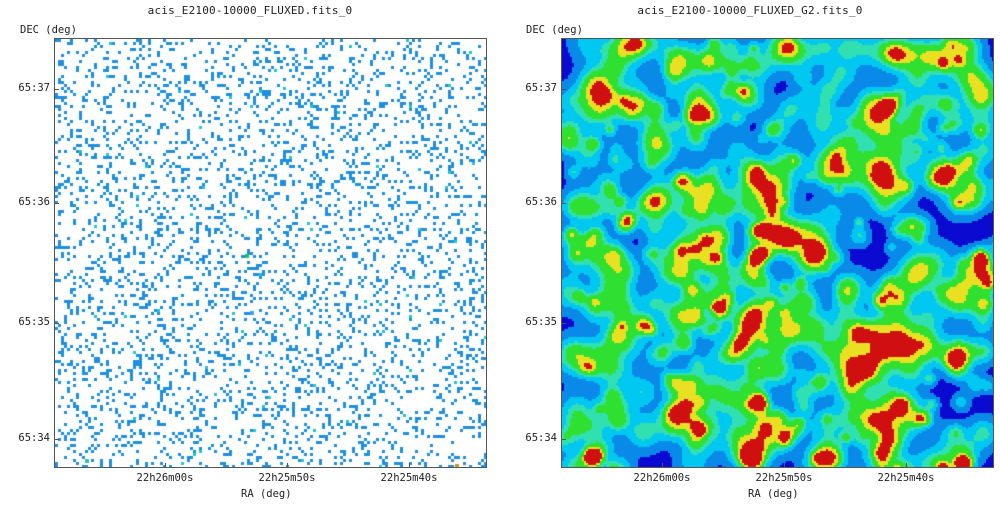 The height and width of the screenshot is (507, 1000). I want to click on panel-title: acis_E2100-10000_FLUXED_G2.fits_0, so click(750, 10).